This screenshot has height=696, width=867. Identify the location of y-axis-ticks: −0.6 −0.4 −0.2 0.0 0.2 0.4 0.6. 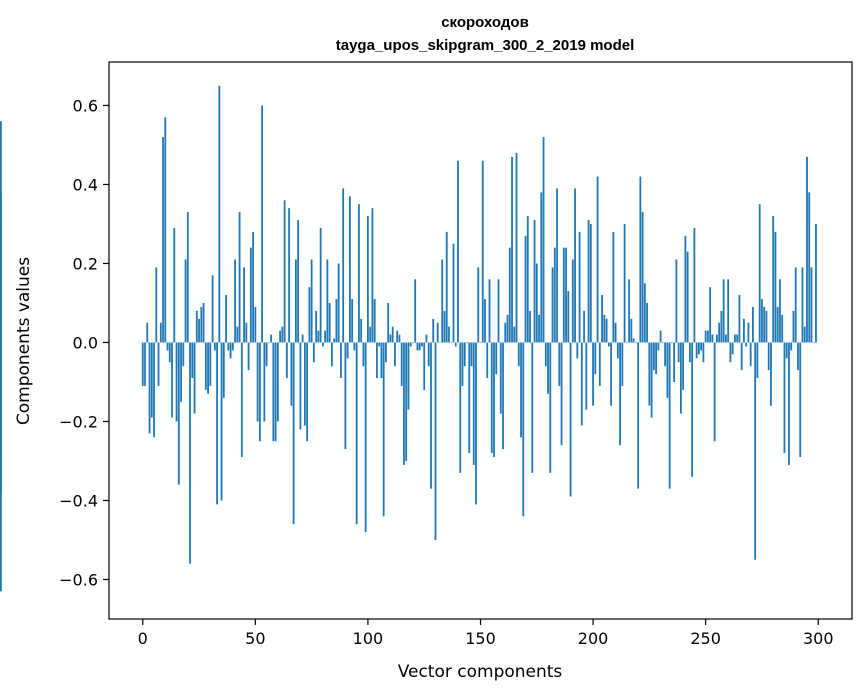
(84, 342).